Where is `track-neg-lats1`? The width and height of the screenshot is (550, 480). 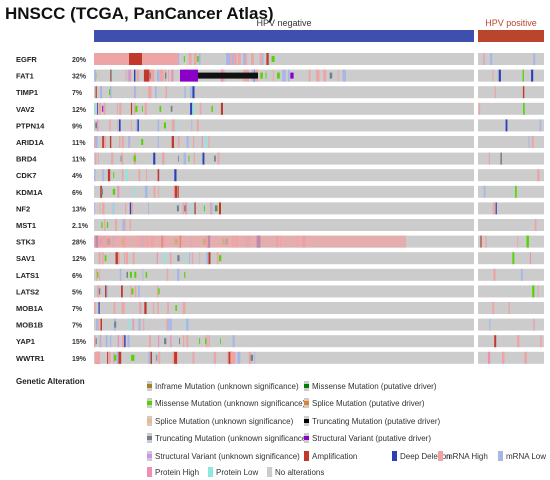
track-neg-lats1 is located at coordinates (284, 274).